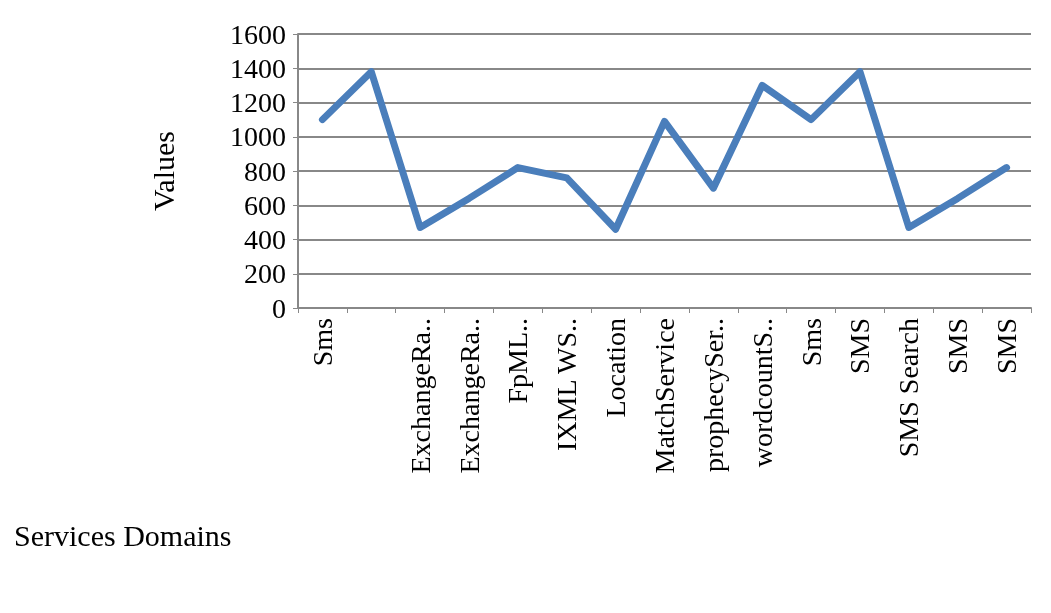 The width and height of the screenshot is (1051, 613). I want to click on y-tick-label: 1000, so click(258, 137).